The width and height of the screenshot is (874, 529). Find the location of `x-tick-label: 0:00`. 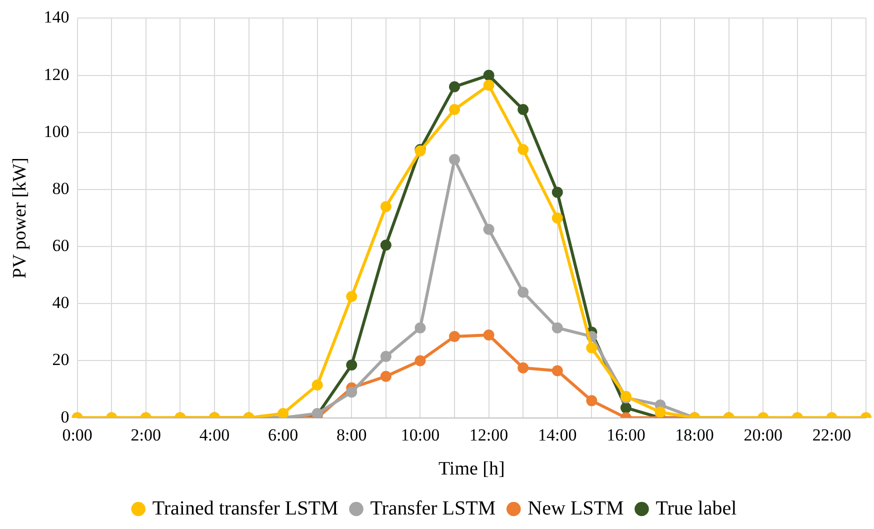

x-tick-label: 0:00 is located at coordinates (77, 434).